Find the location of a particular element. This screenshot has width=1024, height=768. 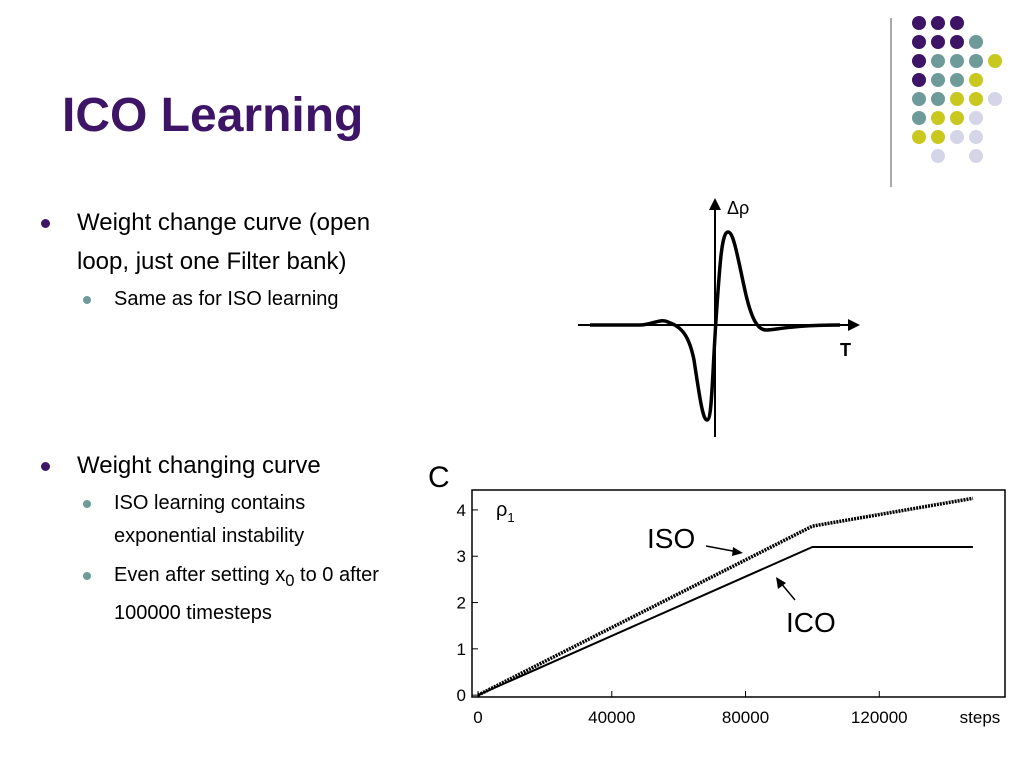

y-axis-label: ρ1 is located at coordinates (505, 512).